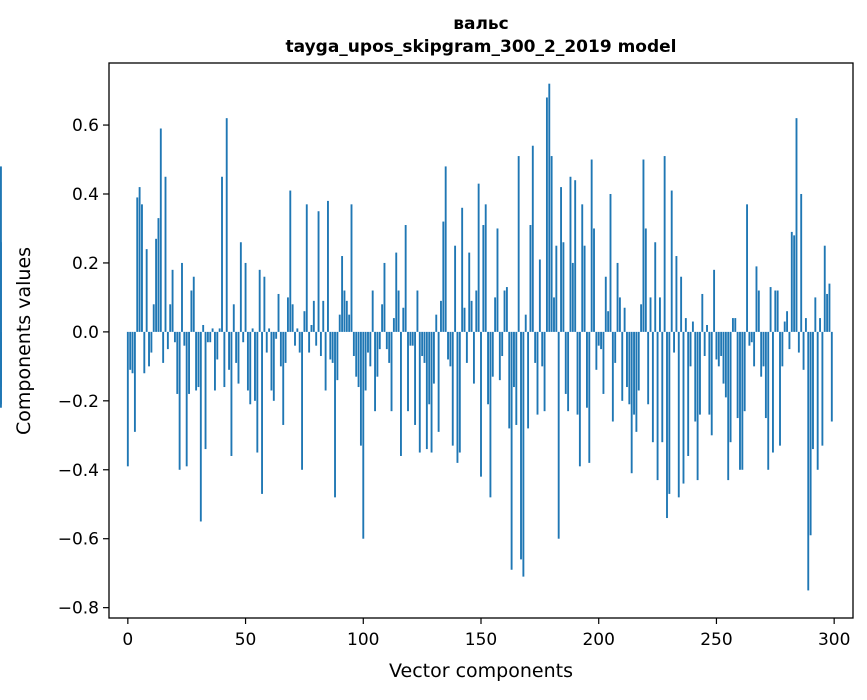 The image size is (867, 700). What do you see at coordinates (834, 640) in the screenshot?
I see `x-tick-label: 300` at bounding box center [834, 640].